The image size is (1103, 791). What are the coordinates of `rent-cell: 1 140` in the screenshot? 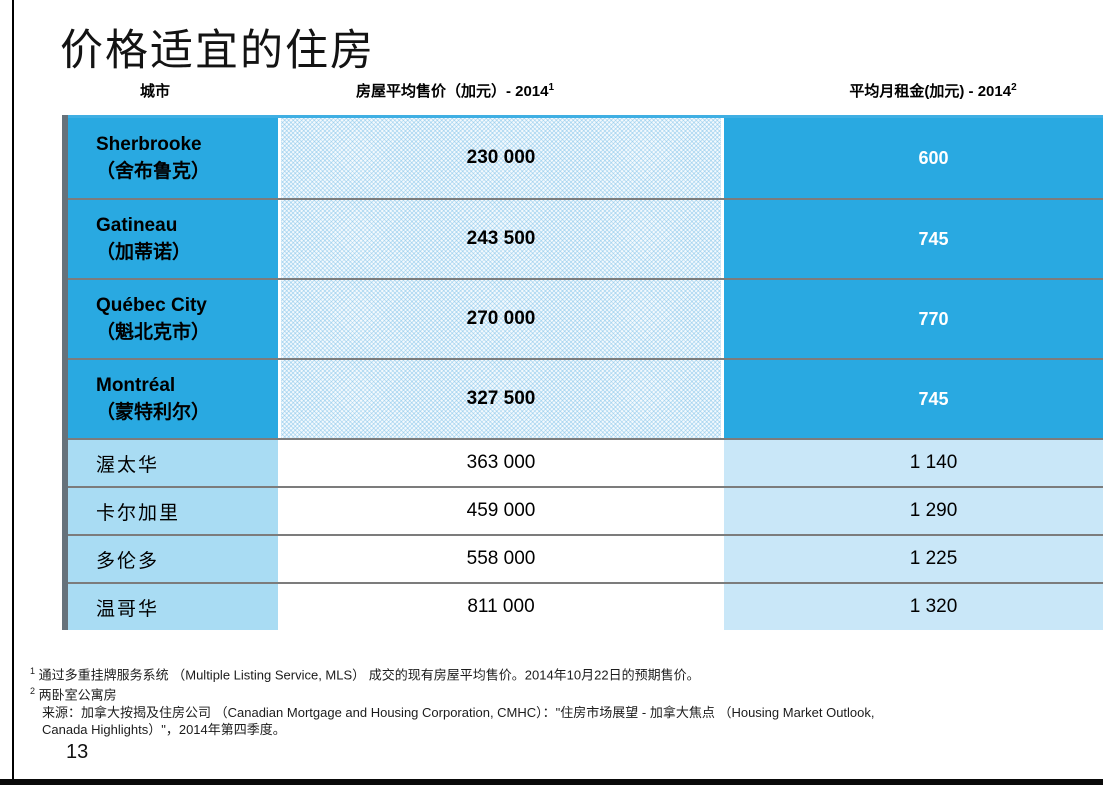 It's located at (912, 463).